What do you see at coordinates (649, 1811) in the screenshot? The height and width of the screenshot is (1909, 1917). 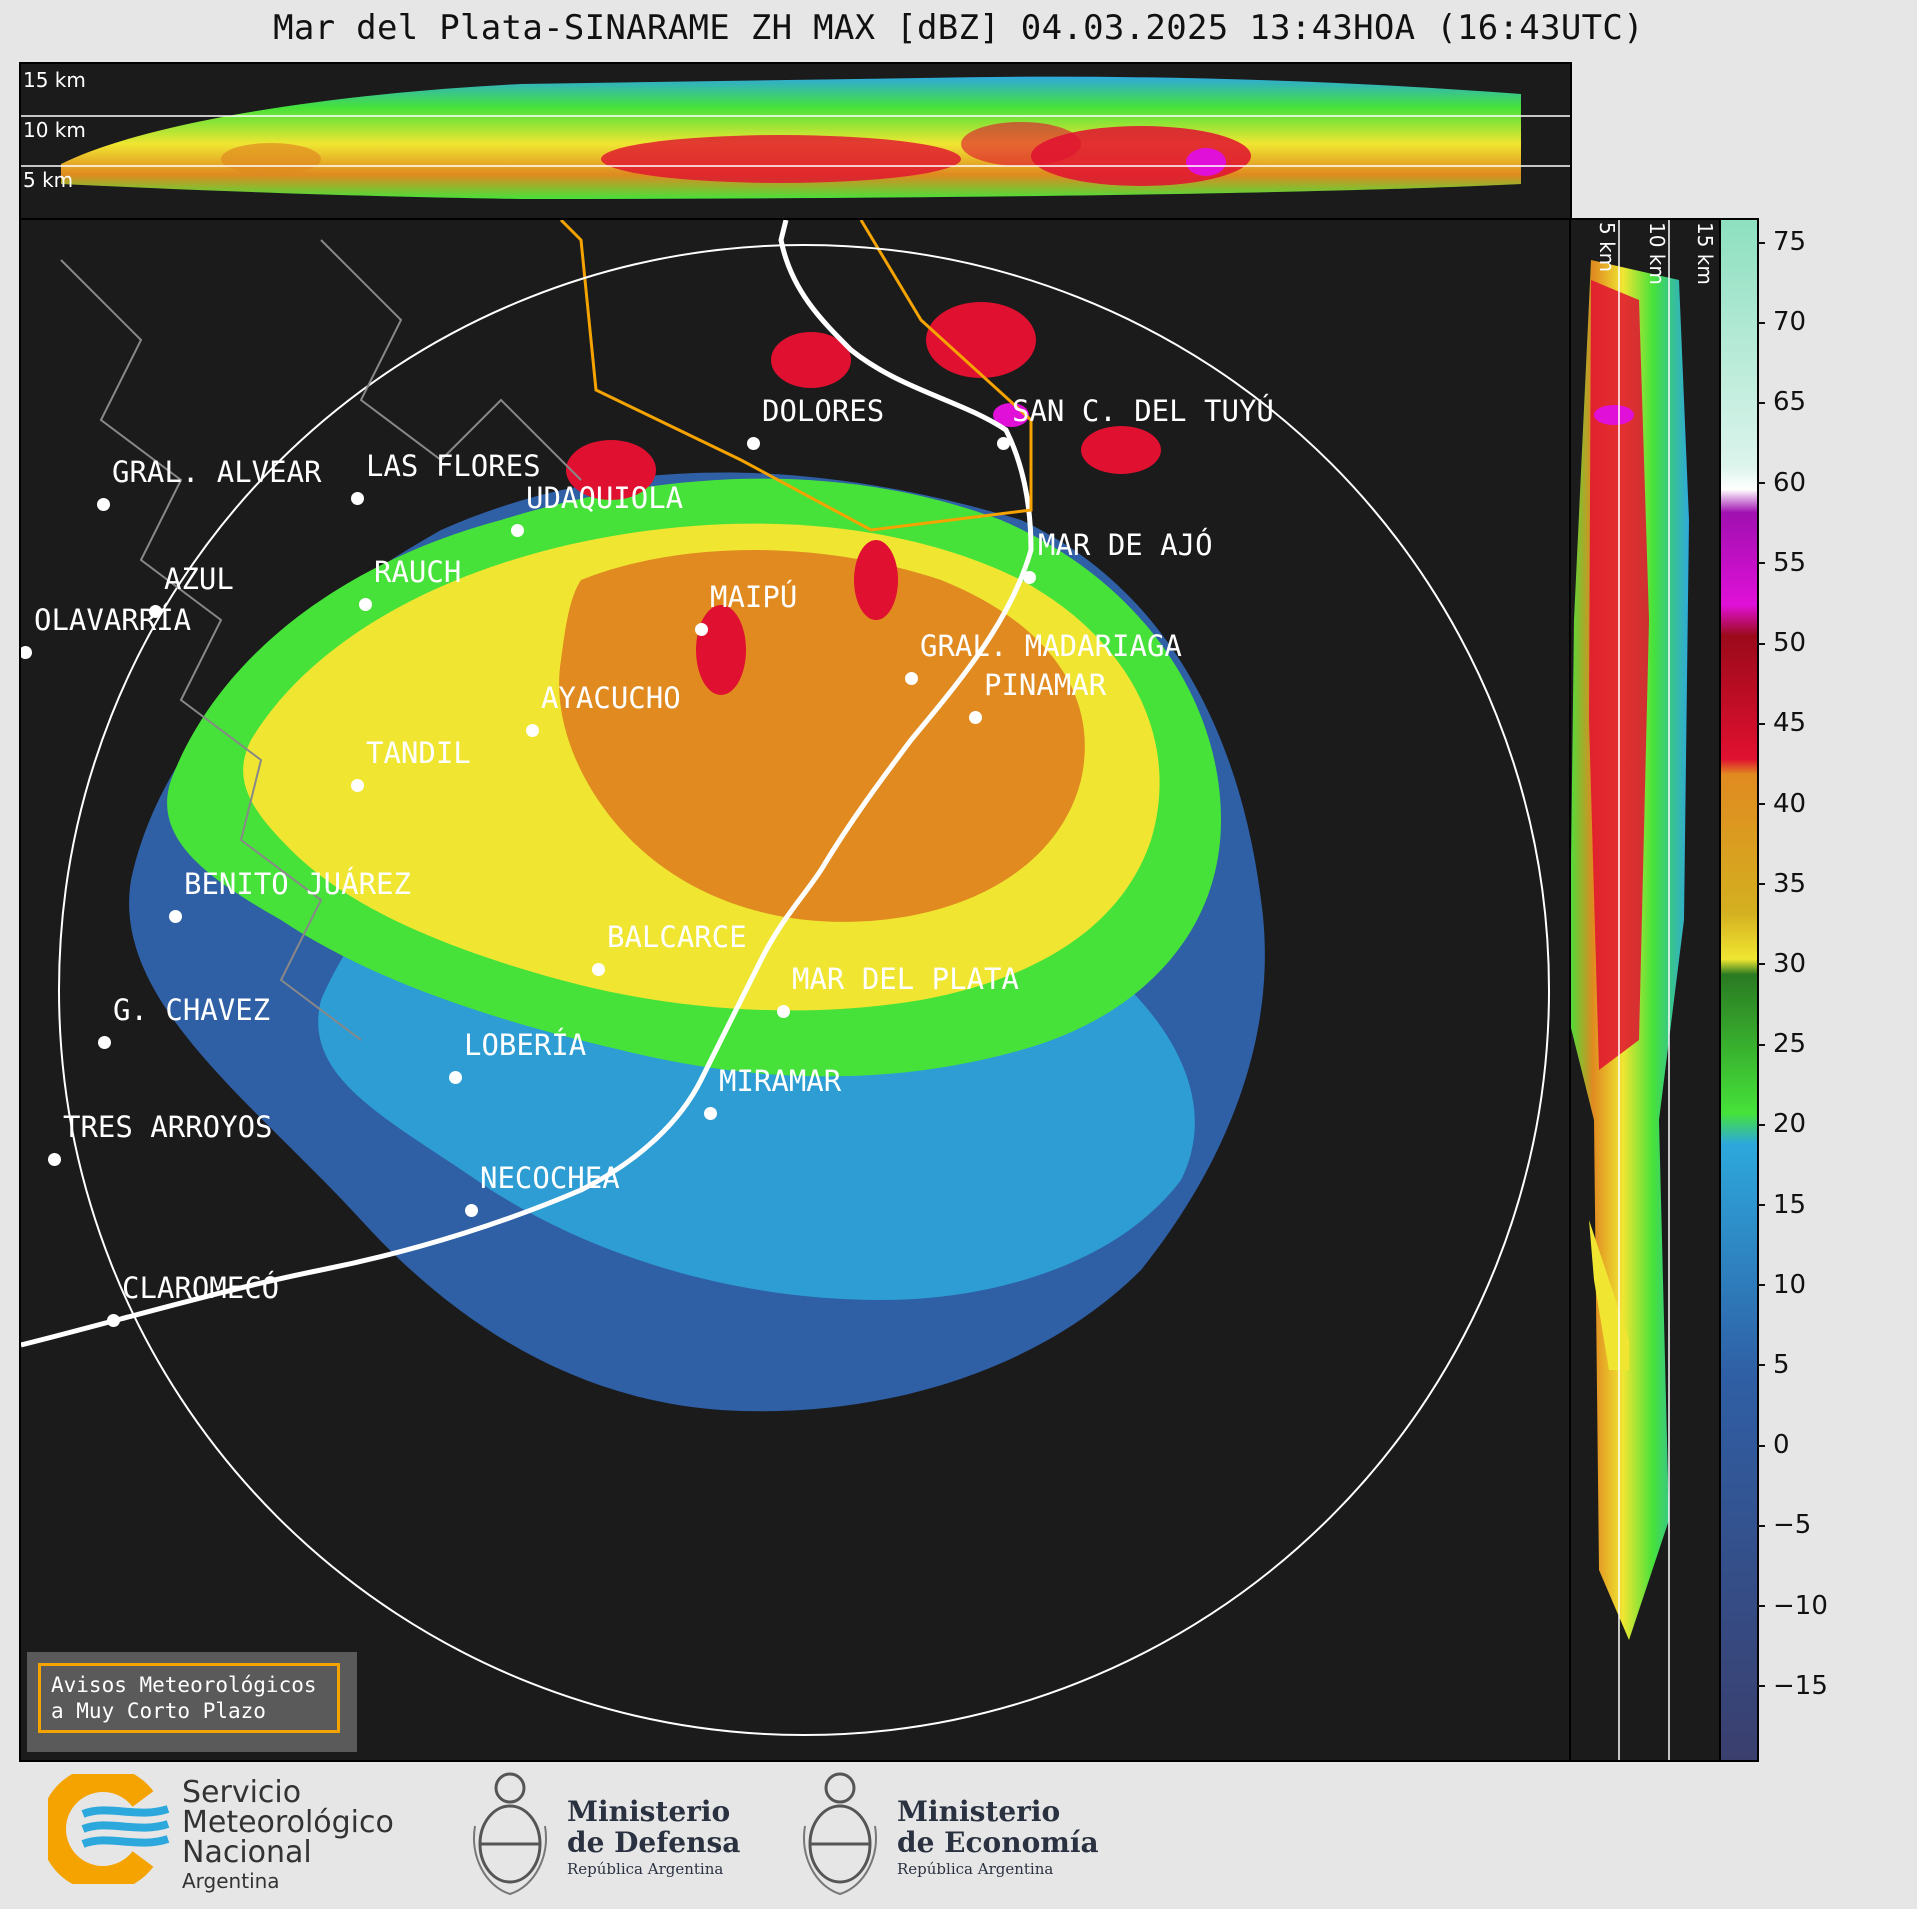 I see `defensa-line-1: Ministerio` at bounding box center [649, 1811].